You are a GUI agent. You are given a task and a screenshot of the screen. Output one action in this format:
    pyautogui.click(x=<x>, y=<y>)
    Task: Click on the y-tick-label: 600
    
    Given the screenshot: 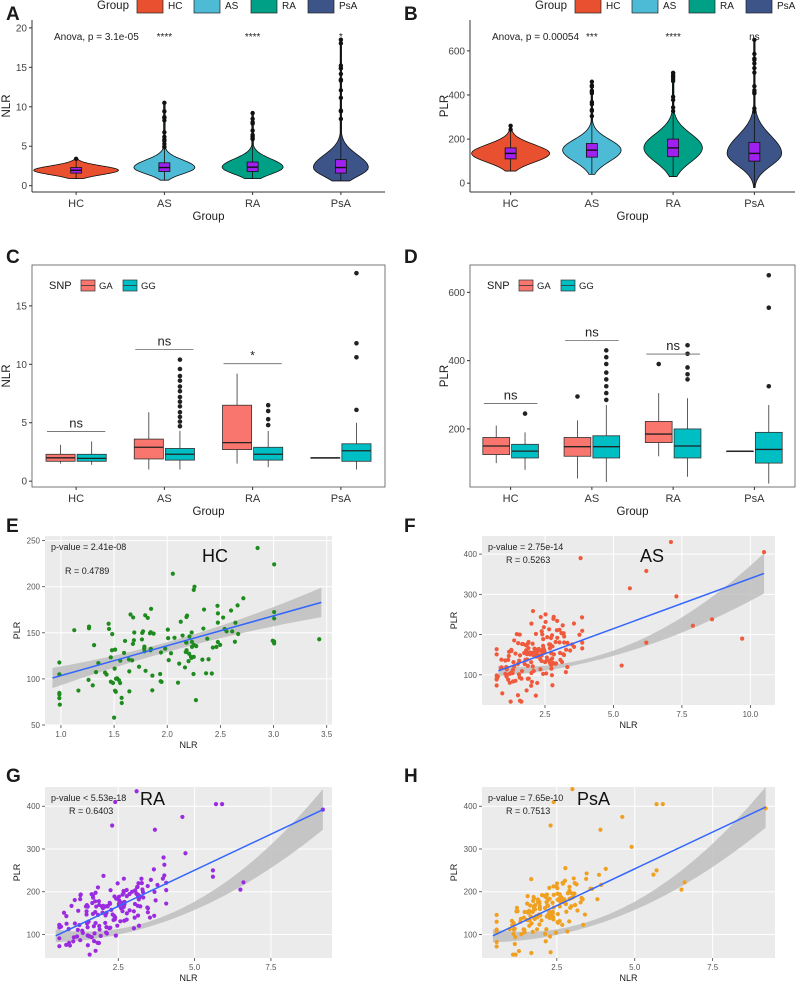 What is the action you would take?
    pyautogui.click(x=456, y=293)
    